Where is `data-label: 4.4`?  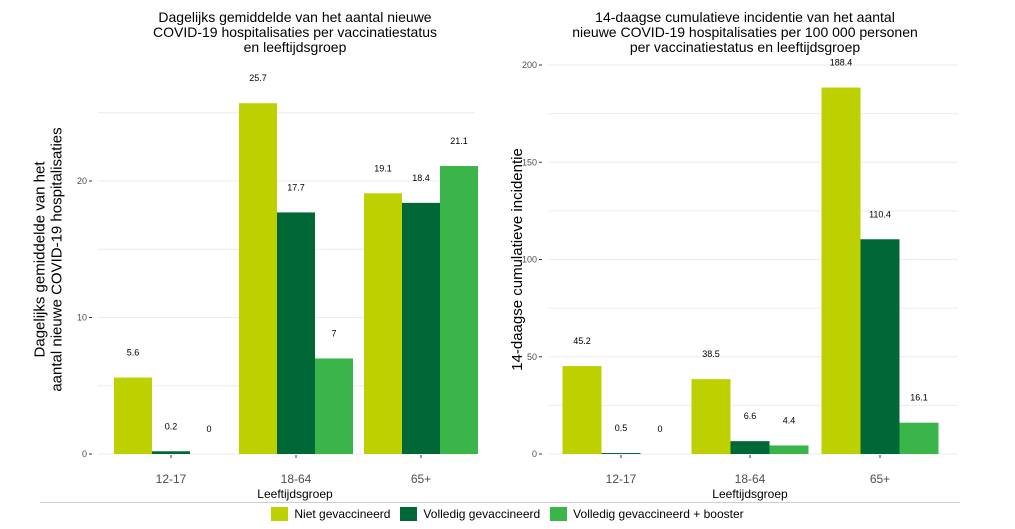
data-label: 4.4 is located at coordinates (789, 420).